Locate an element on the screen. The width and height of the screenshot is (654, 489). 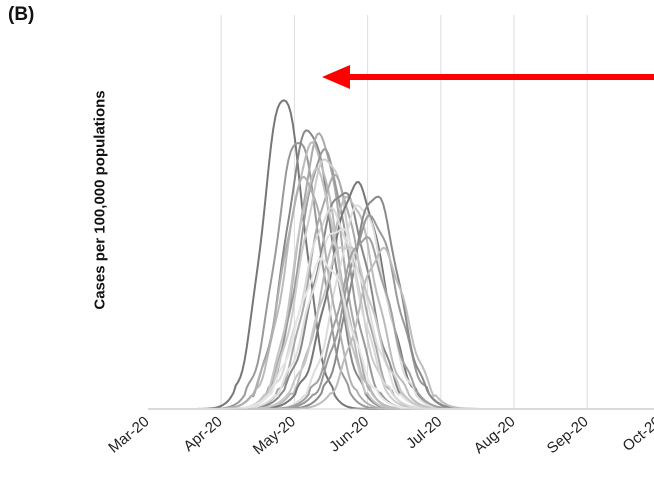
panel-label: (B) is located at coordinates (21, 14).